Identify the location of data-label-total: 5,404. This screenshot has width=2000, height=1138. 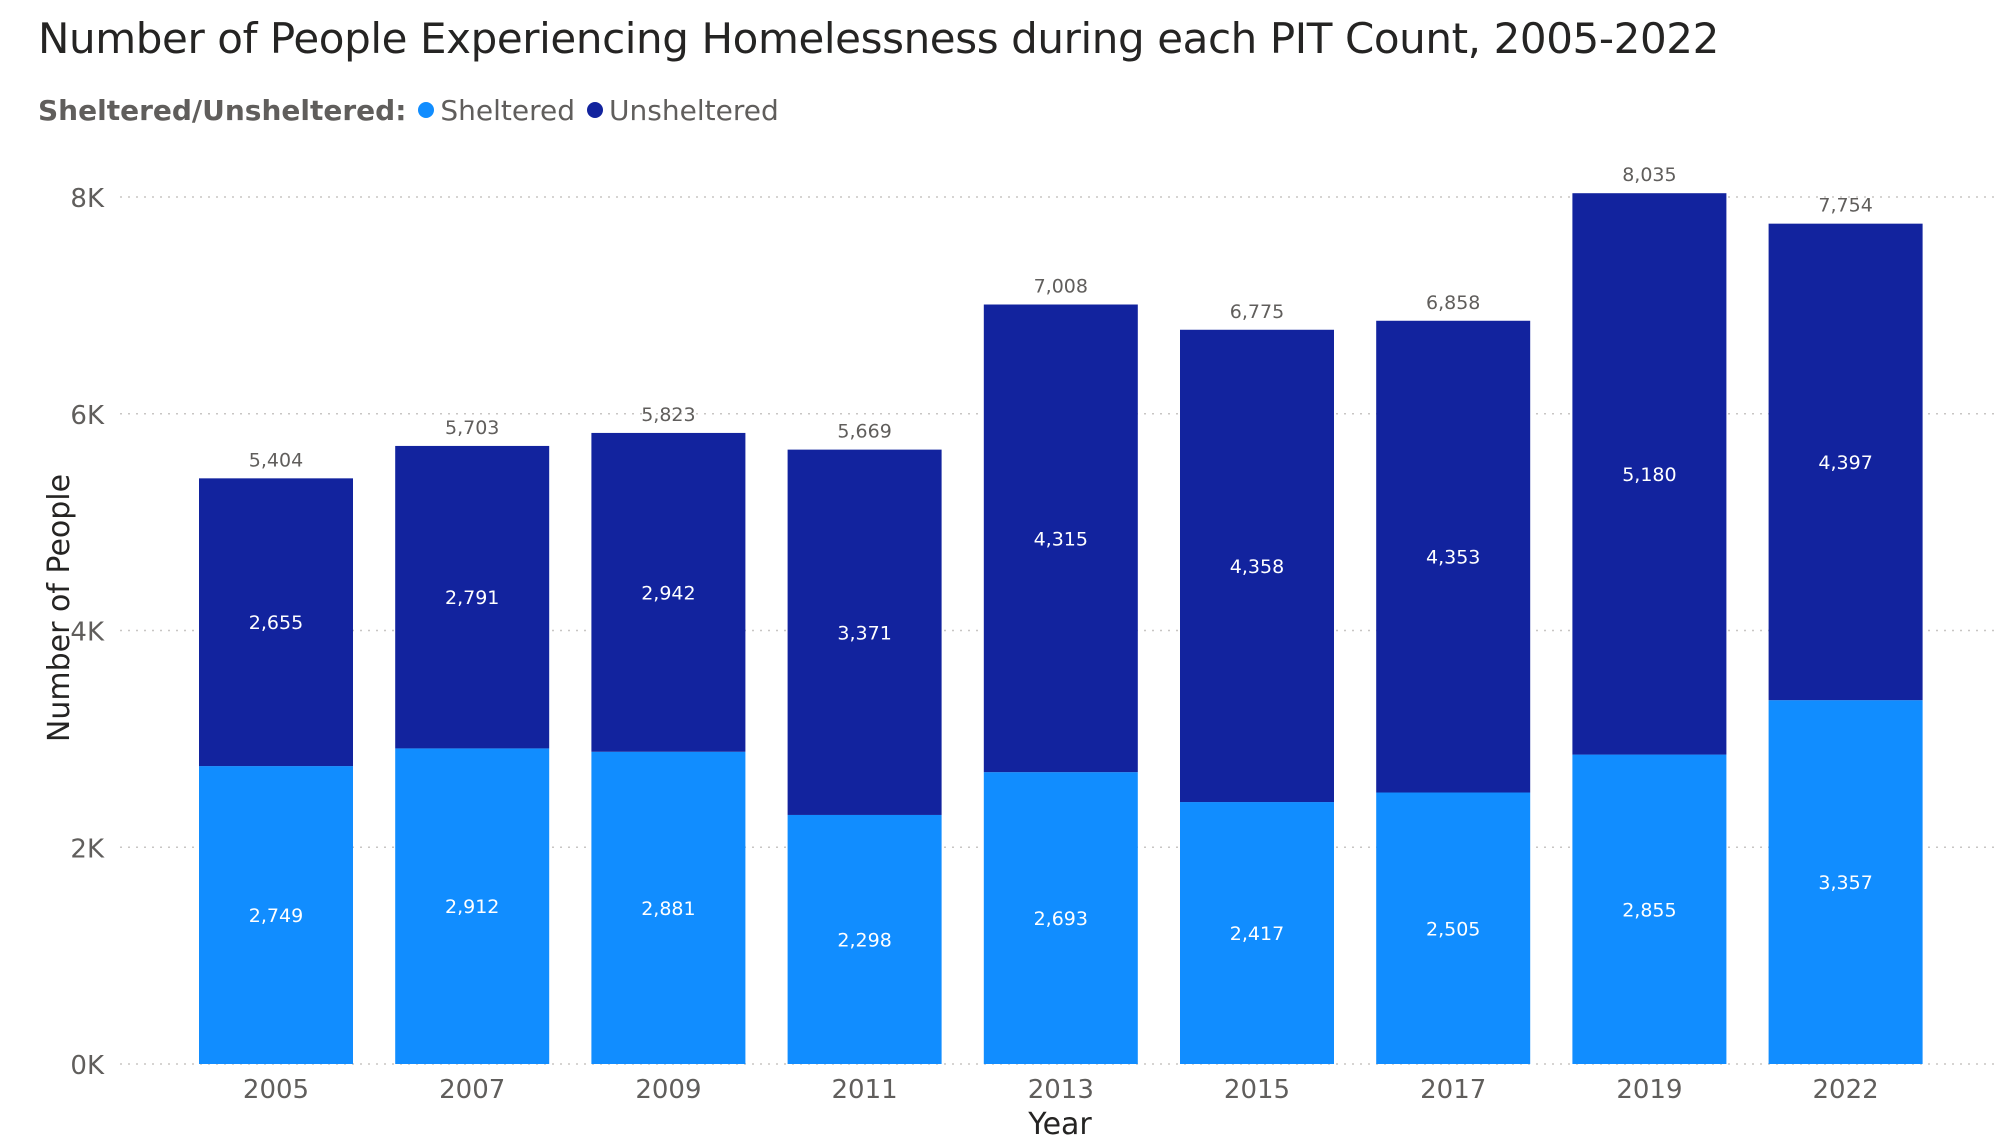
(276, 460).